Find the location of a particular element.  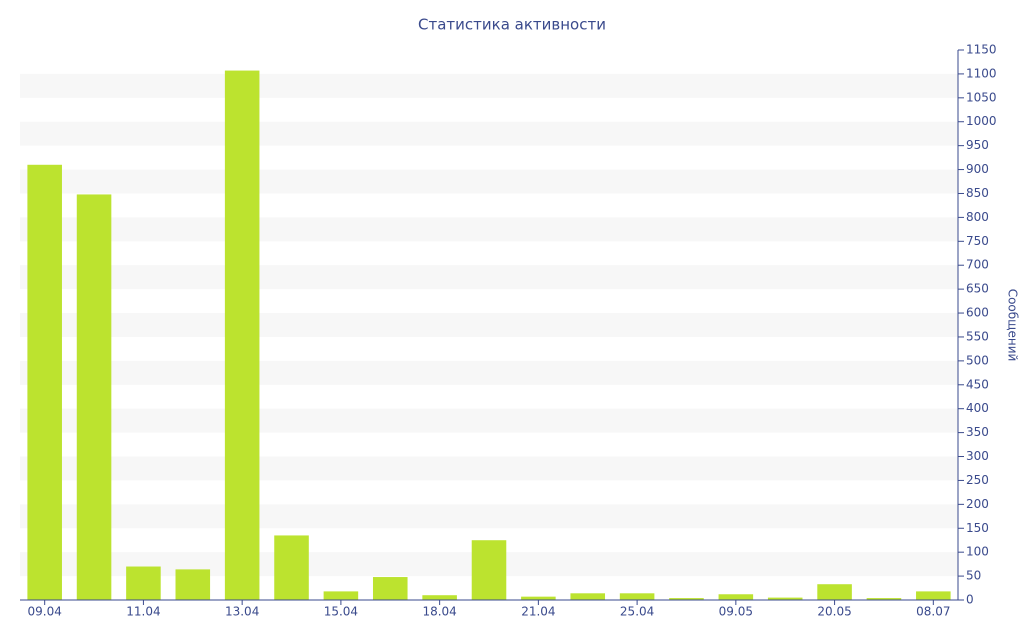

y-tick-label: 0 is located at coordinates (970, 600).